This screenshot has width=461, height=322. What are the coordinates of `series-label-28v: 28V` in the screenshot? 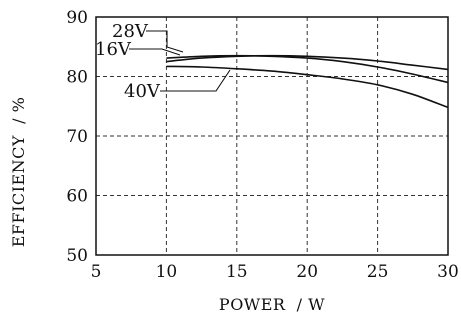 It's located at (130, 31).